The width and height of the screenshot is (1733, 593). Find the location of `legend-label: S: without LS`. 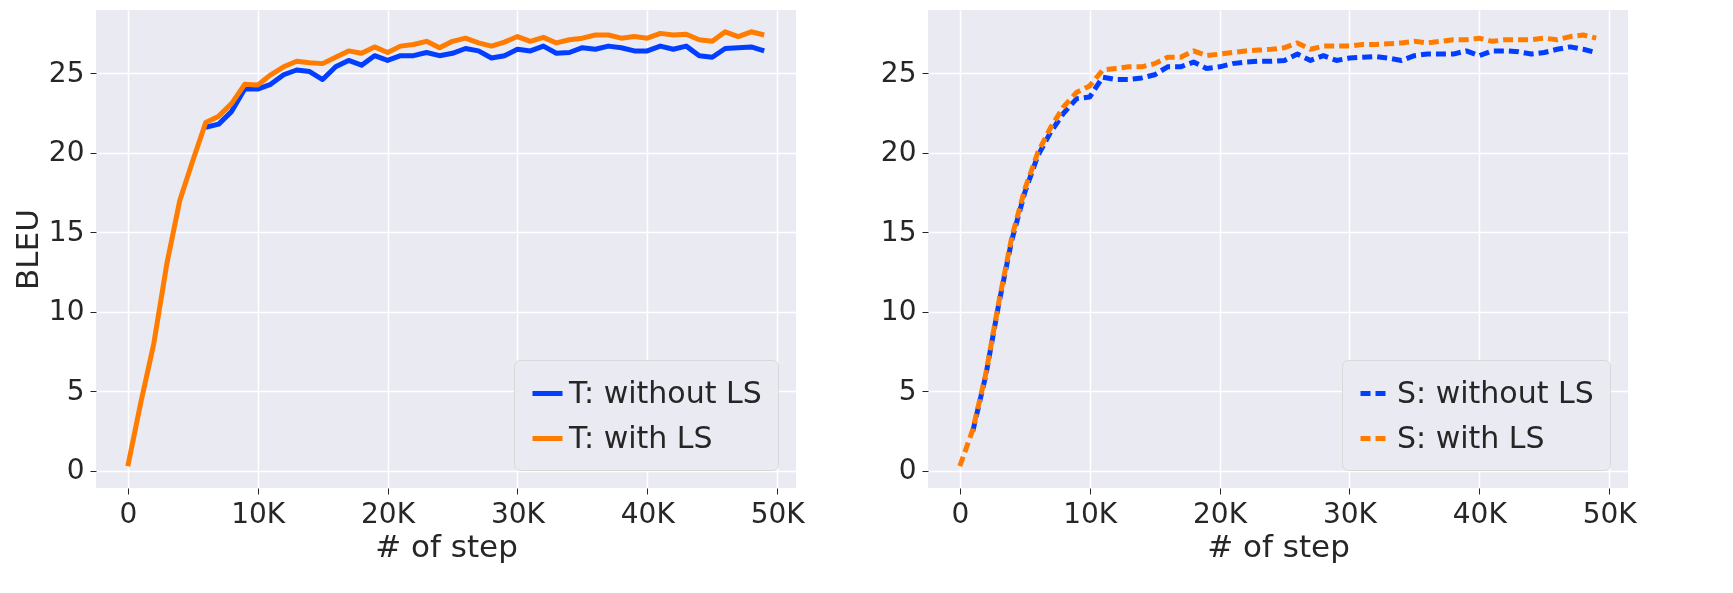

legend-label: S: without LS is located at coordinates (1495, 392).